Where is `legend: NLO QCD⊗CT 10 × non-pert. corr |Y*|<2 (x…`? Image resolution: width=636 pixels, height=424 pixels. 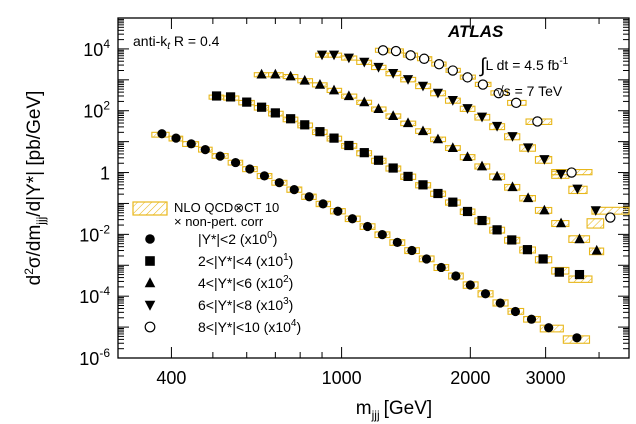 legend: NLO QCD⊗CT 10 × non-pert. corr |Y*|<2 (x… is located at coordinates (216, 267).